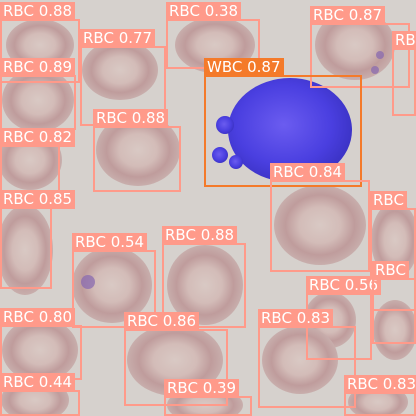  What do you see at coordinates (110, 242) in the screenshot?
I see `detection-label: RBC 0.54` at bounding box center [110, 242].